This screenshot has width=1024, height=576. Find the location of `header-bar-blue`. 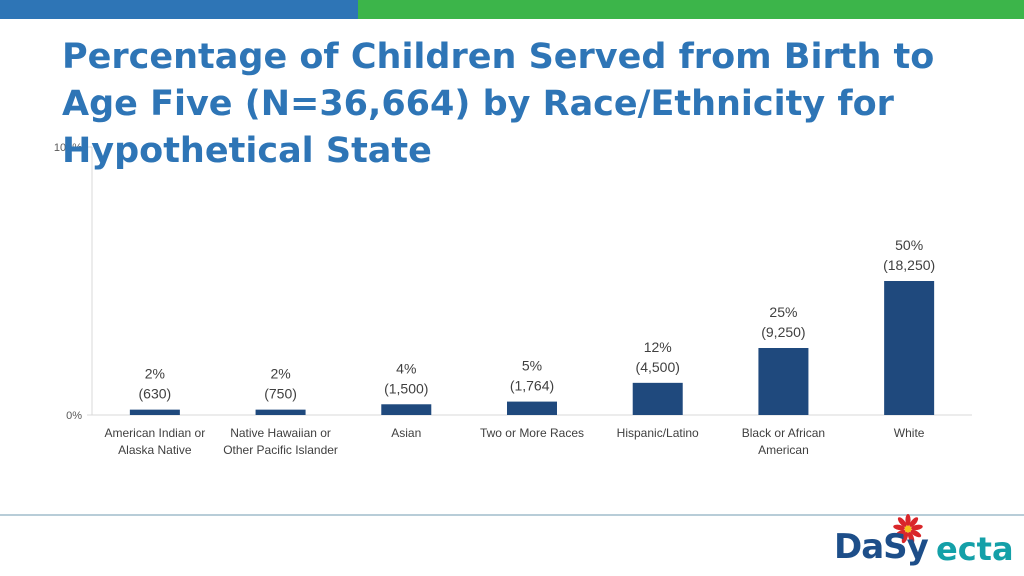

header-bar-blue is located at coordinates (179, 9).